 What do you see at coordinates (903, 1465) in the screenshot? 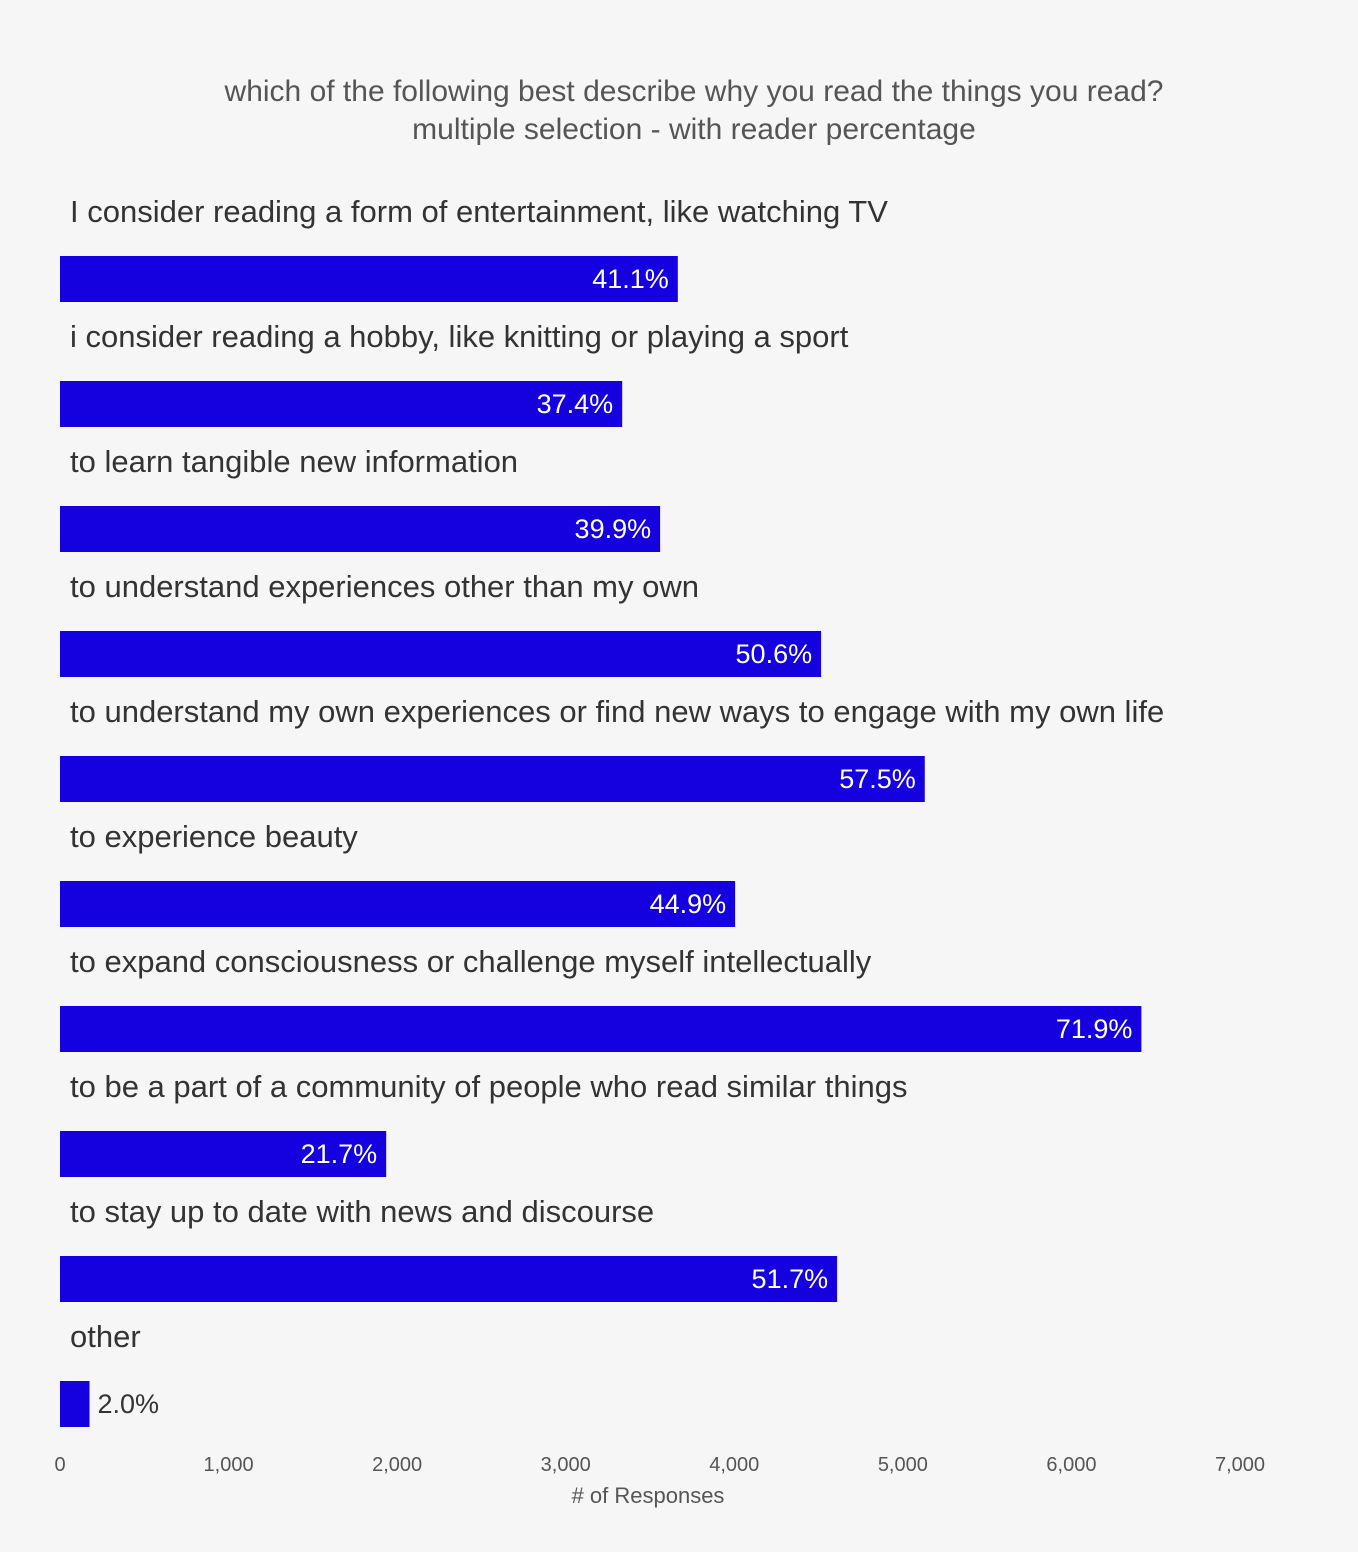
I see `x-tick-label: 5,000` at bounding box center [903, 1465].